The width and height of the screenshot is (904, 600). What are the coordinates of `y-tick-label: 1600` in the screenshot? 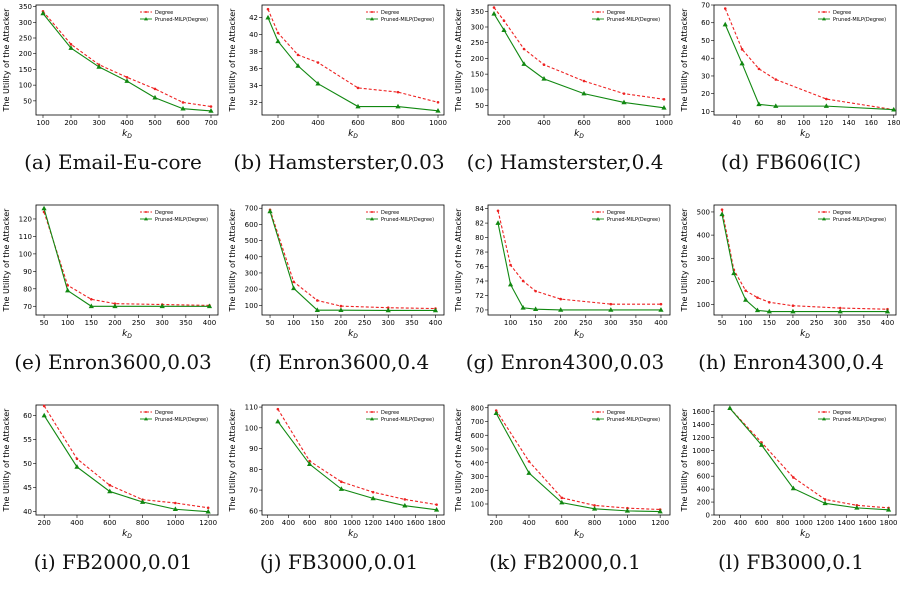 It's located at (701, 412).